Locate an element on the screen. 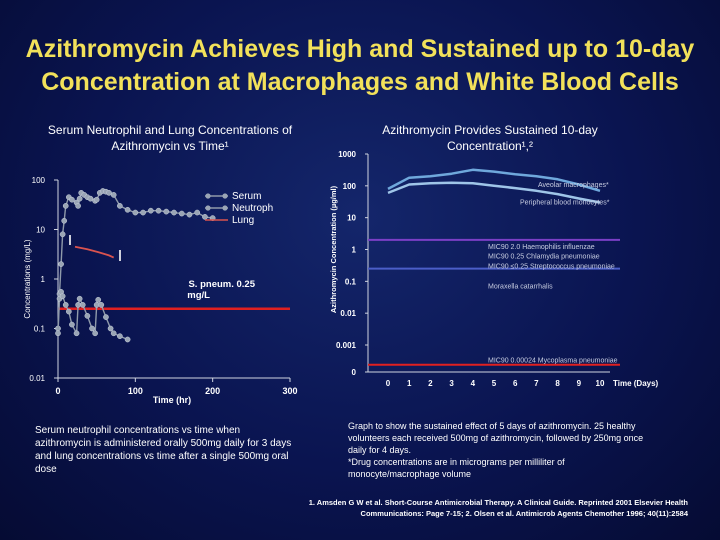  x-tick-label: 9 is located at coordinates (579, 383).